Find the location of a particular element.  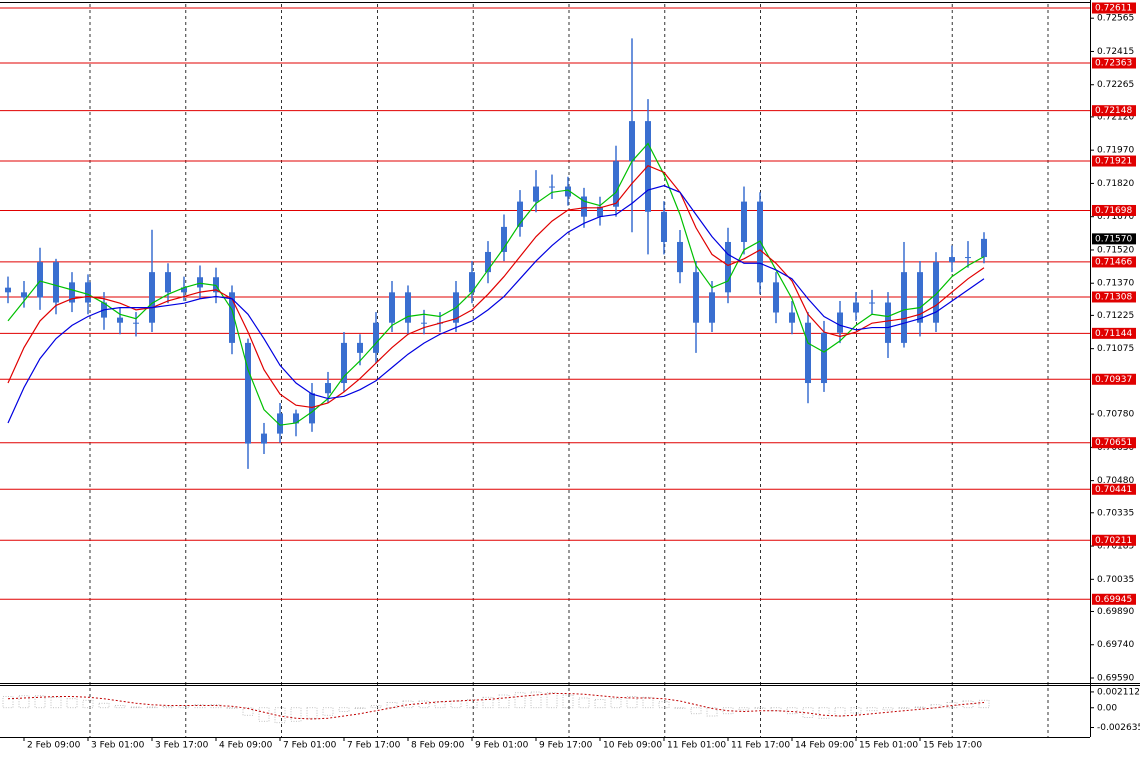

level-label: 0.72148 is located at coordinates (1113, 111).